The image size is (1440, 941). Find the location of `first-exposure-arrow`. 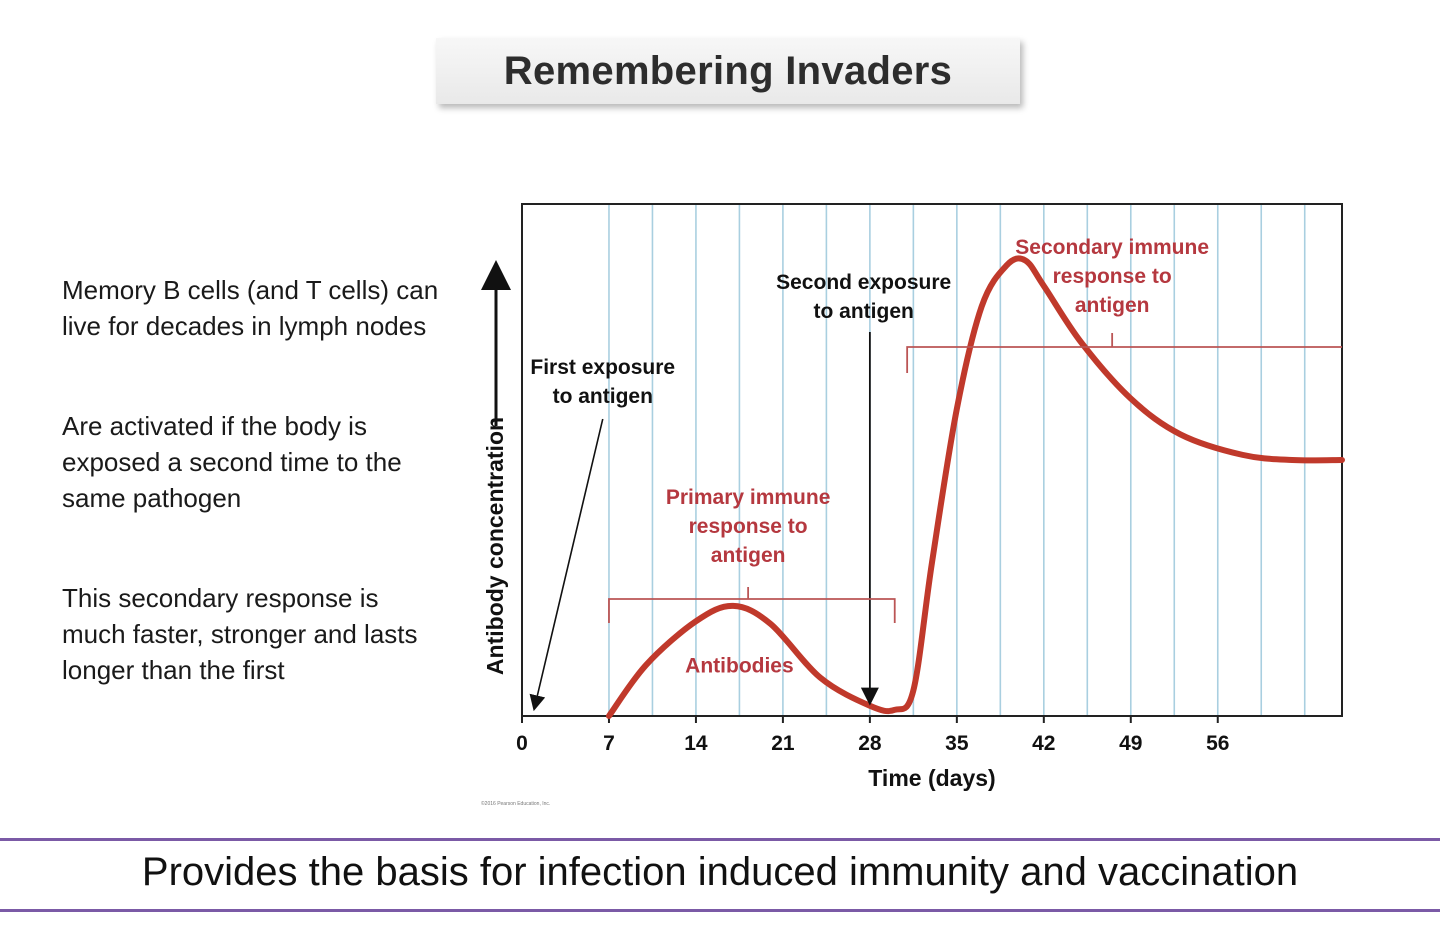

first-exposure-arrow is located at coordinates (566, 565).